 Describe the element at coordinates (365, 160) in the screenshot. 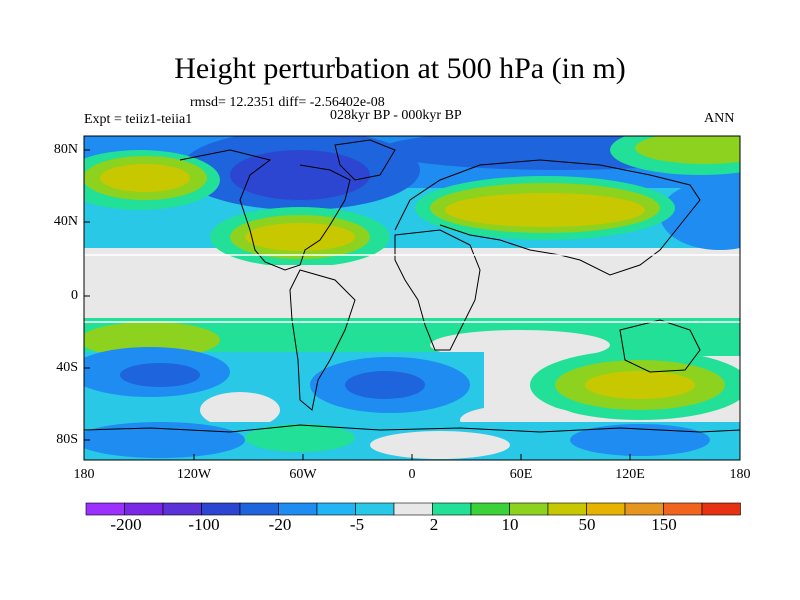

I see `greenland-coast` at that location.